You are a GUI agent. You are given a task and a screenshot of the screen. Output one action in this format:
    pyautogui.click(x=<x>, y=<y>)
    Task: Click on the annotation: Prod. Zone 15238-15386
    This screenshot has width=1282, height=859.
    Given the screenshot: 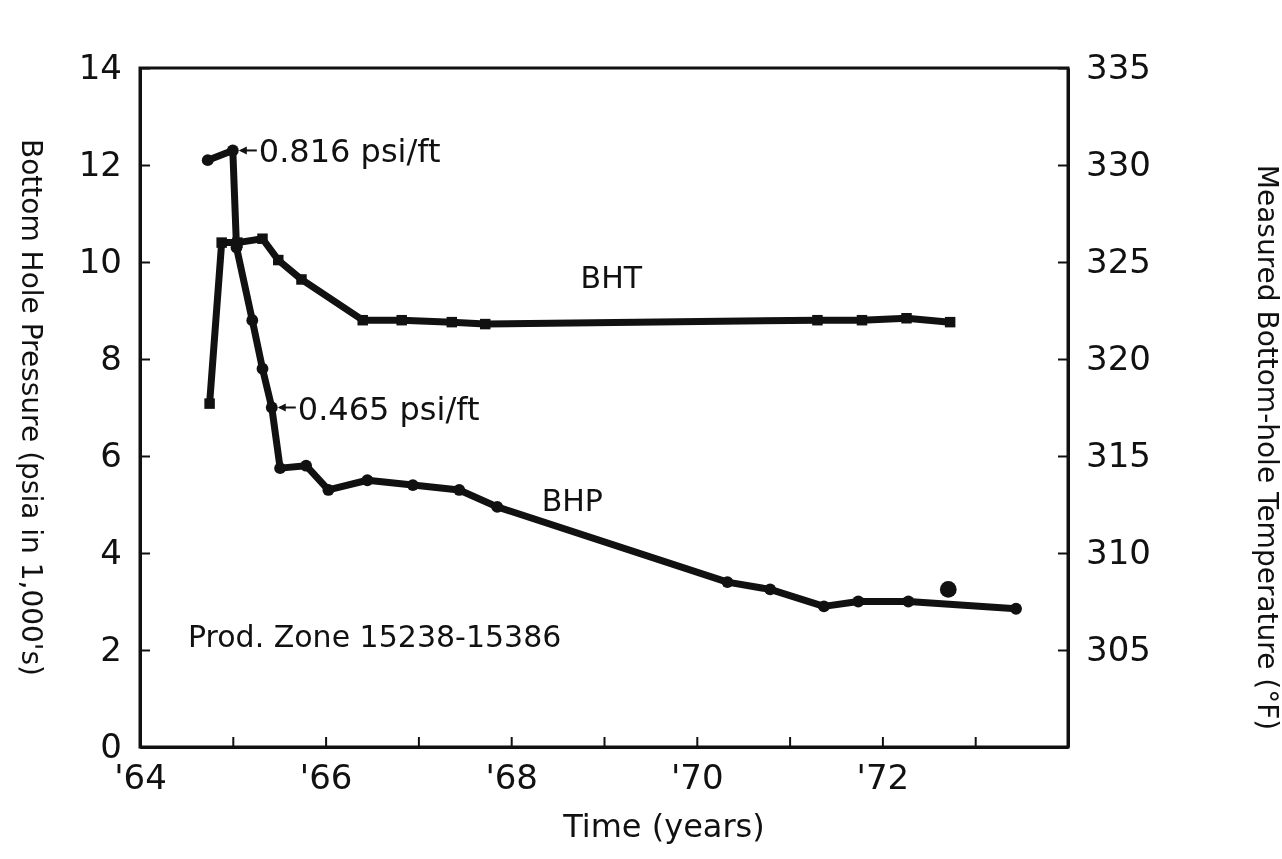 What is the action you would take?
    pyautogui.click(x=375, y=636)
    